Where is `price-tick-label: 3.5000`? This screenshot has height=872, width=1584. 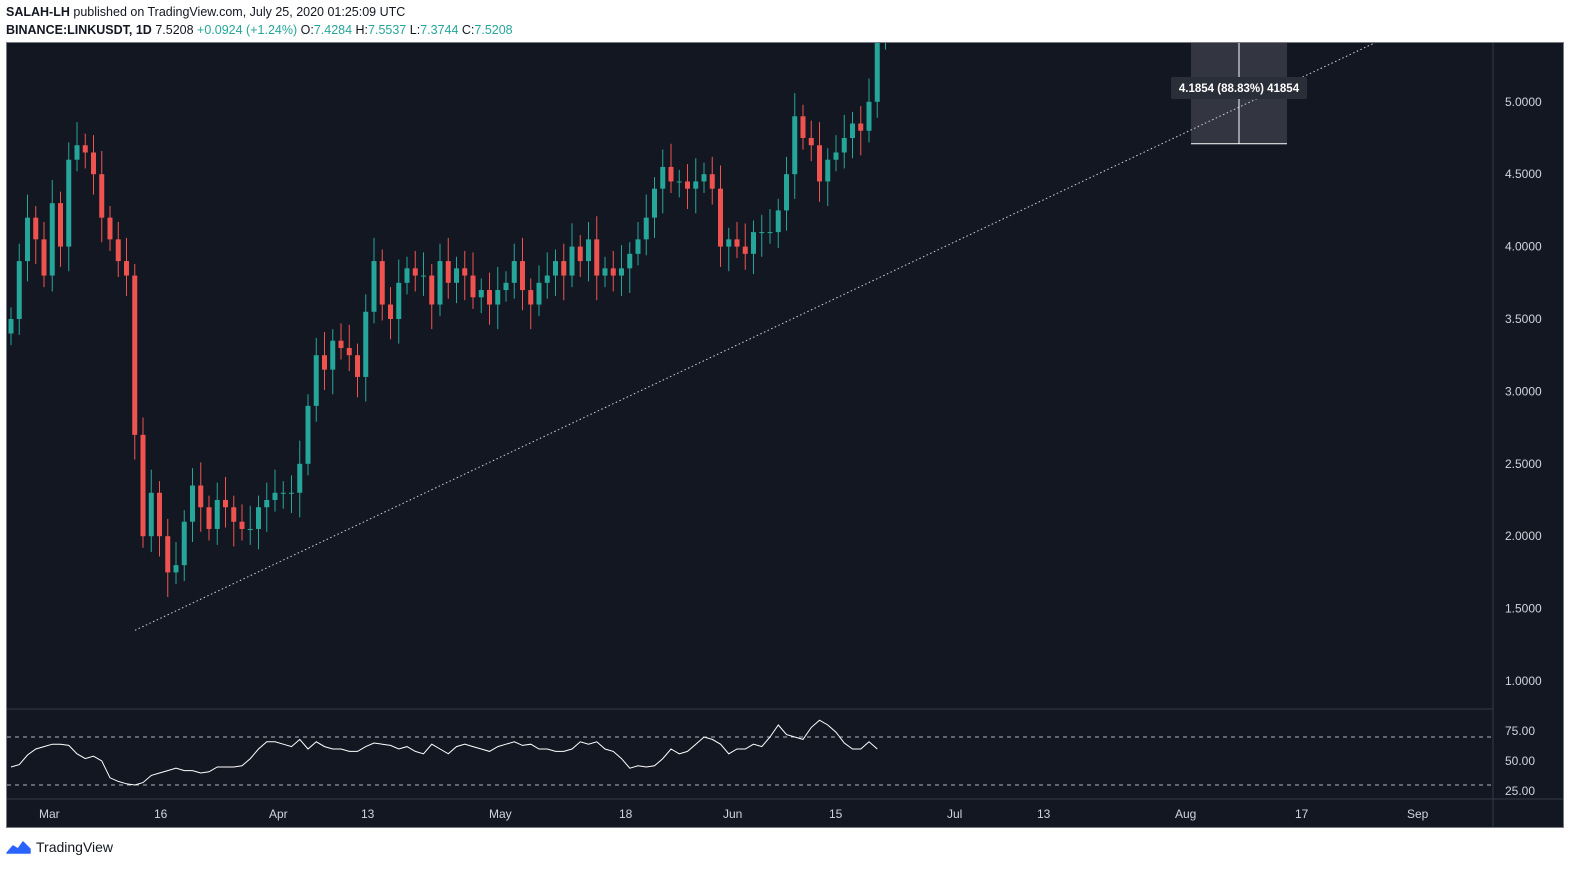 price-tick-label: 3.5000 is located at coordinates (1523, 319).